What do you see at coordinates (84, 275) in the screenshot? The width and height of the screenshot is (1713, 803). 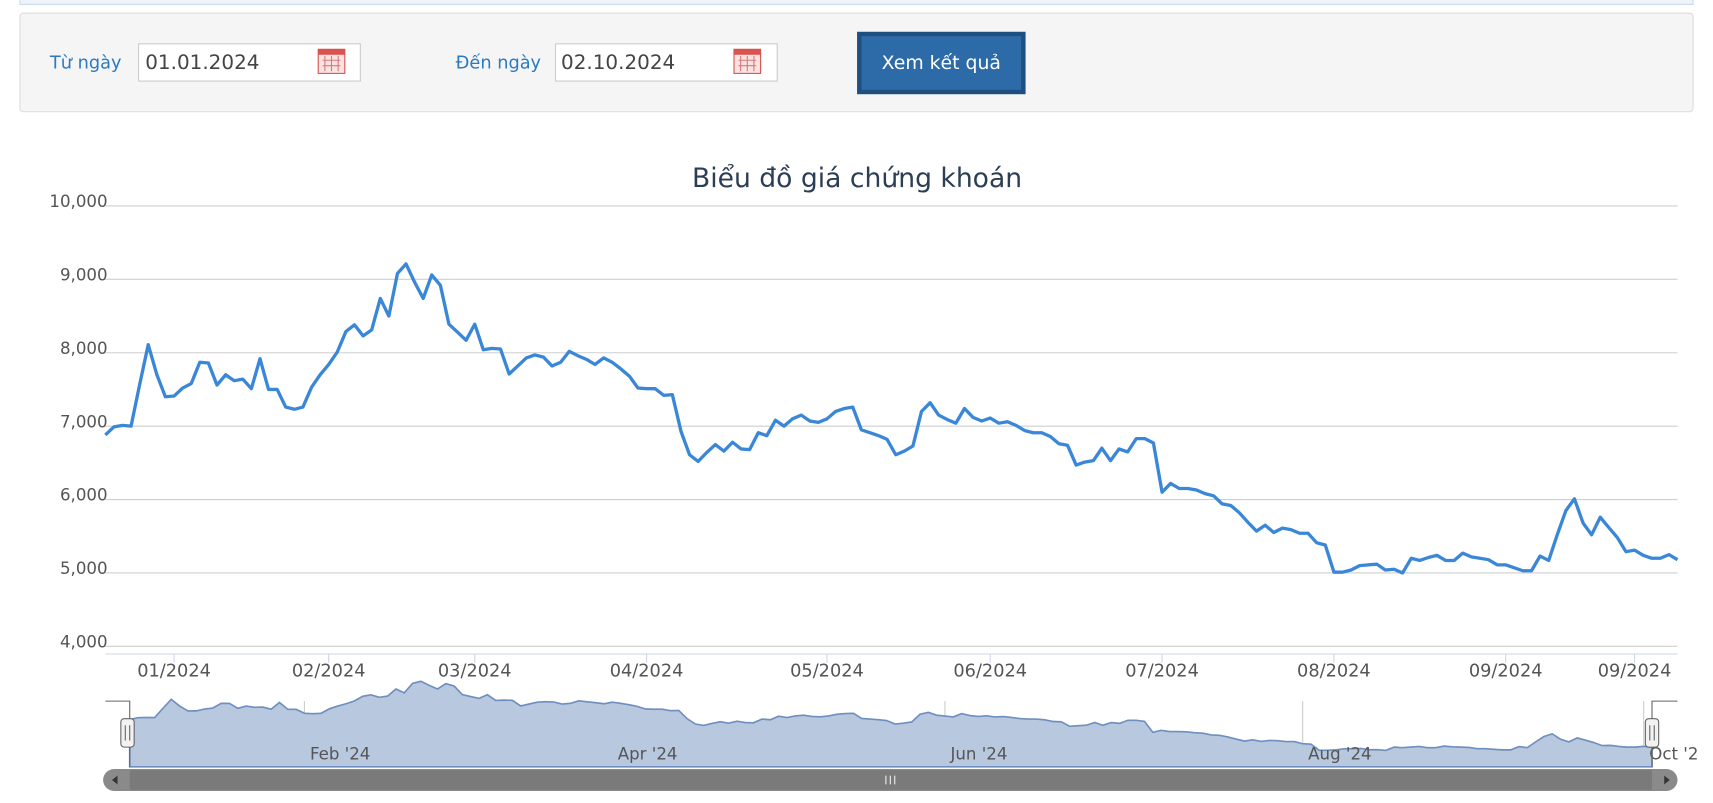 I see `y-tick-label: 9,000` at bounding box center [84, 275].